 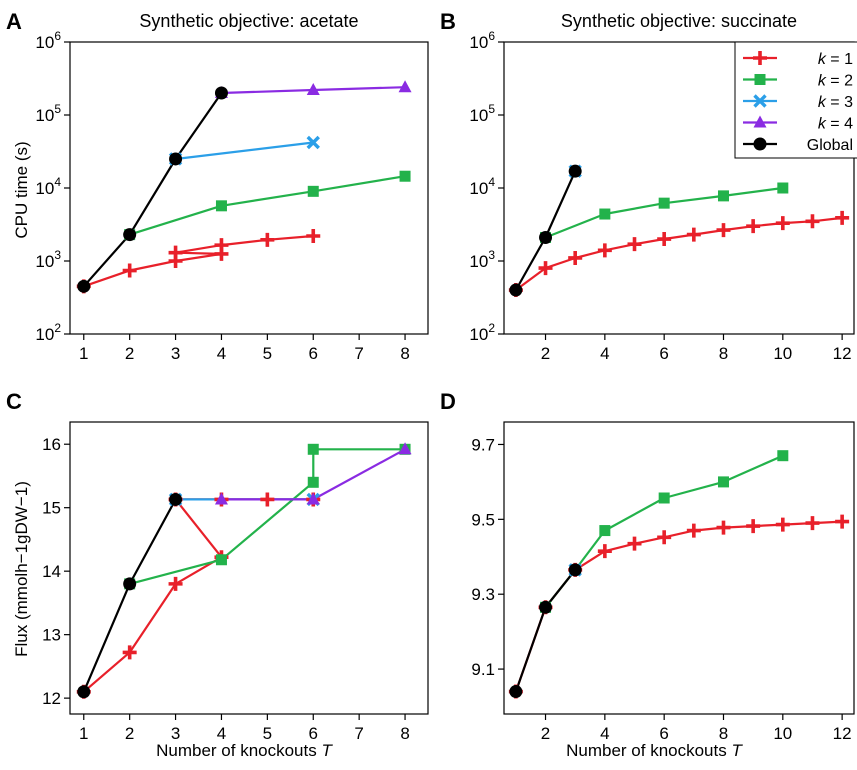 What do you see at coordinates (267, 516) in the screenshot?
I see `series-line-c-k2` at bounding box center [267, 516].